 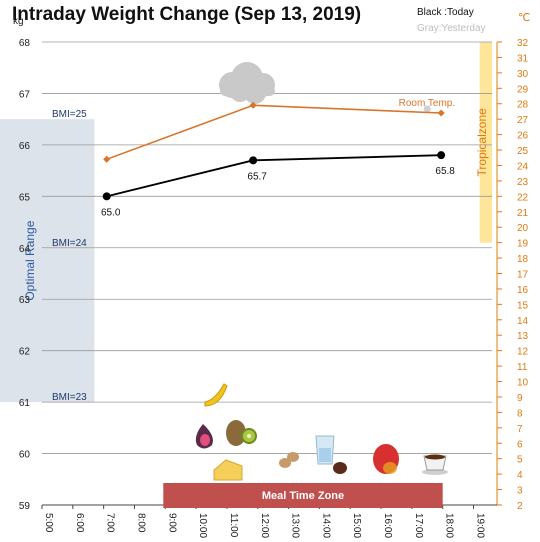 I want to click on peanut-icon, so click(x=289, y=460).